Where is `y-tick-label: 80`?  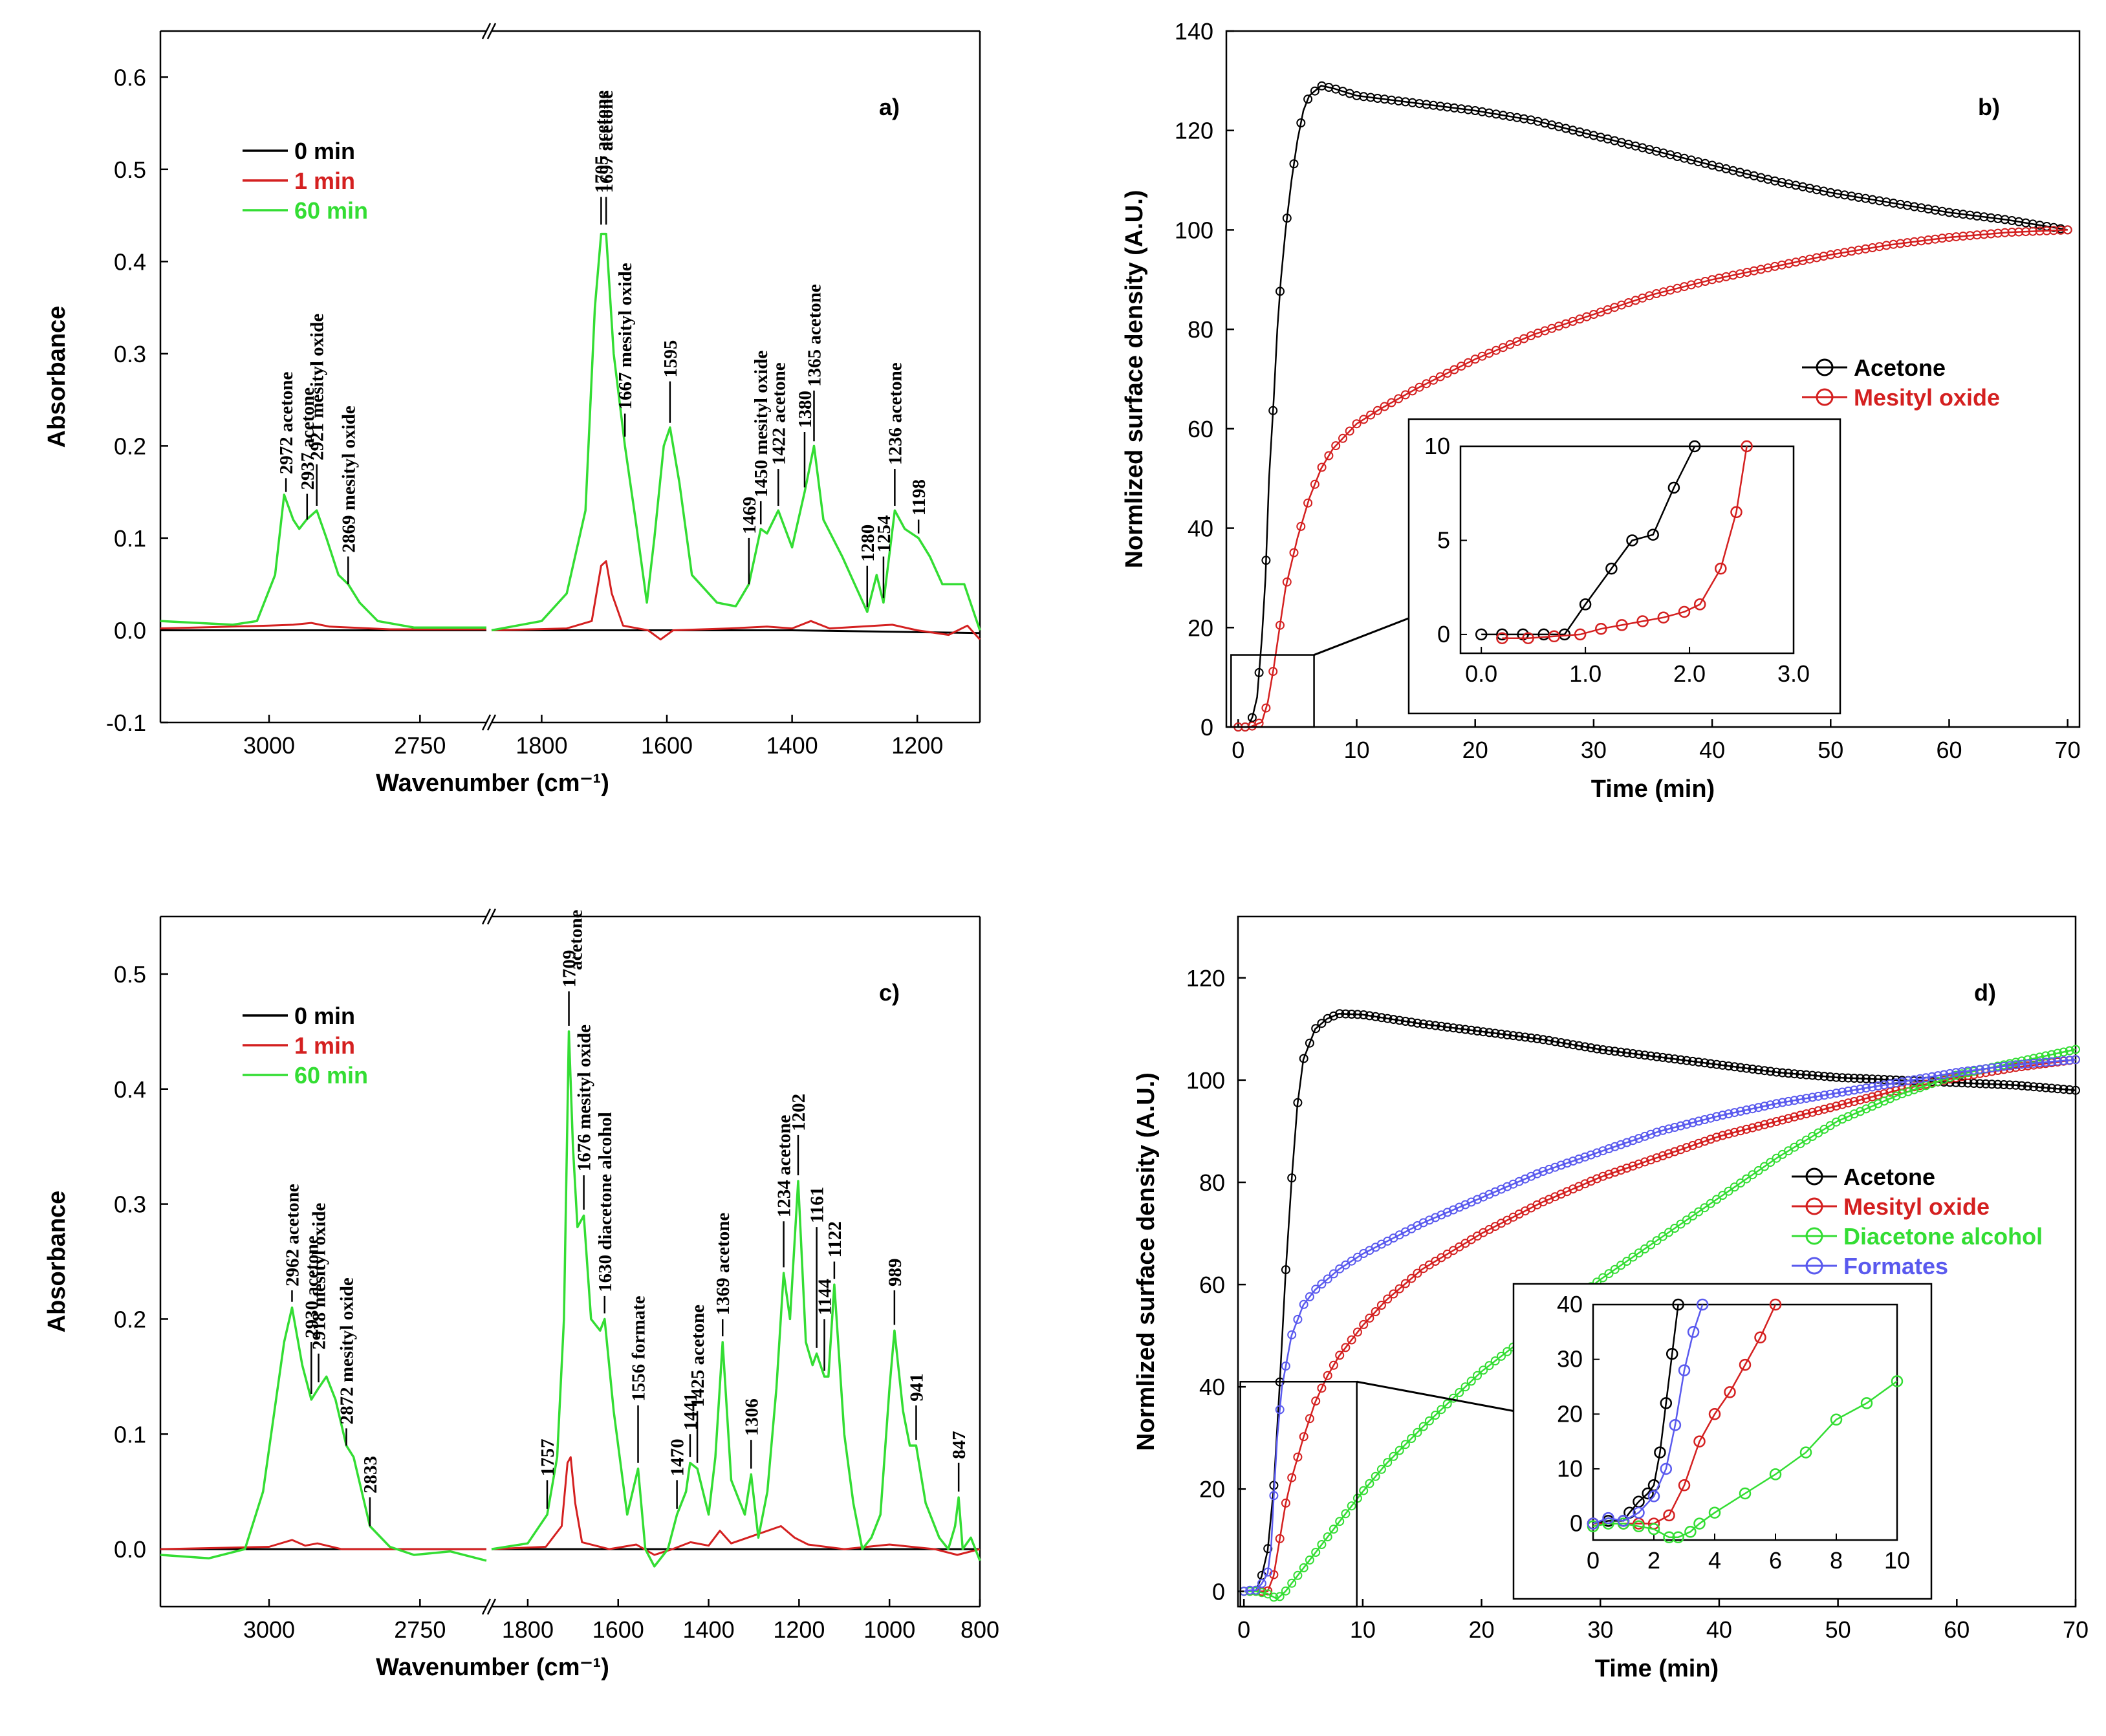
y-tick-label: 80 is located at coordinates (1212, 1182).